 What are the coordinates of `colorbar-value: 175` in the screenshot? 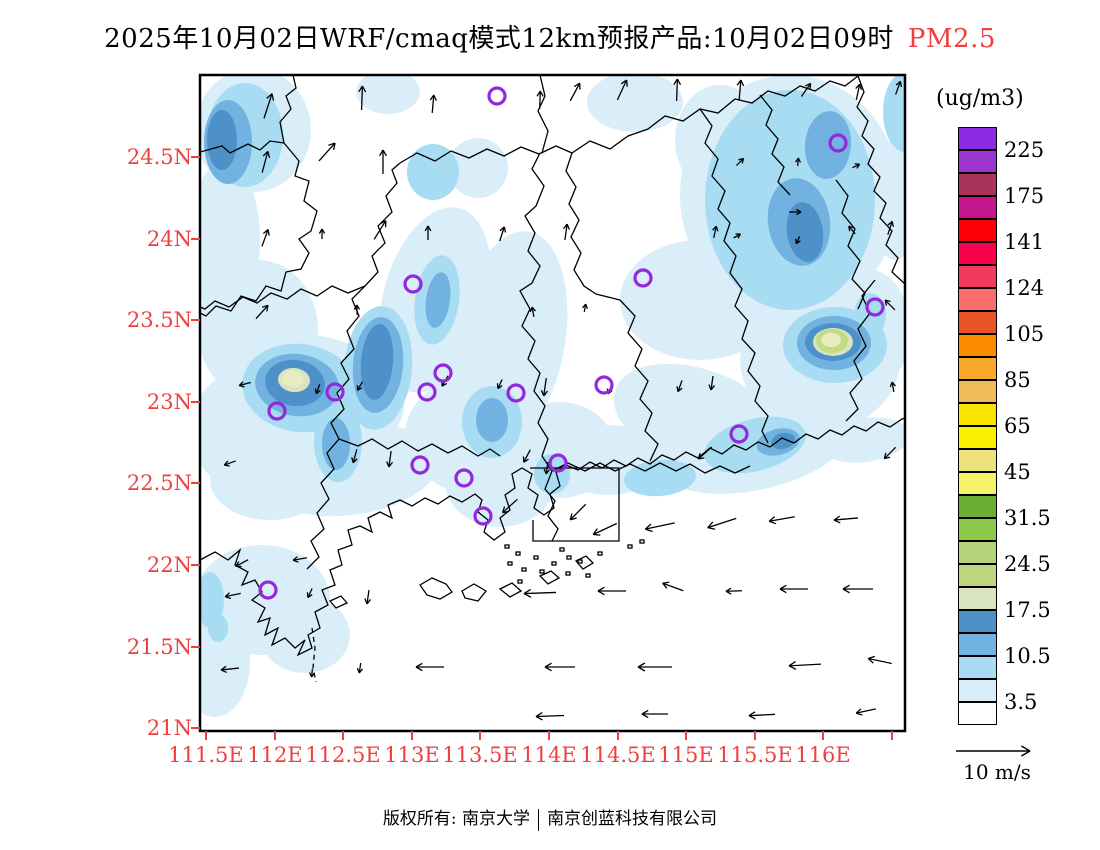 It's located at (1024, 196).